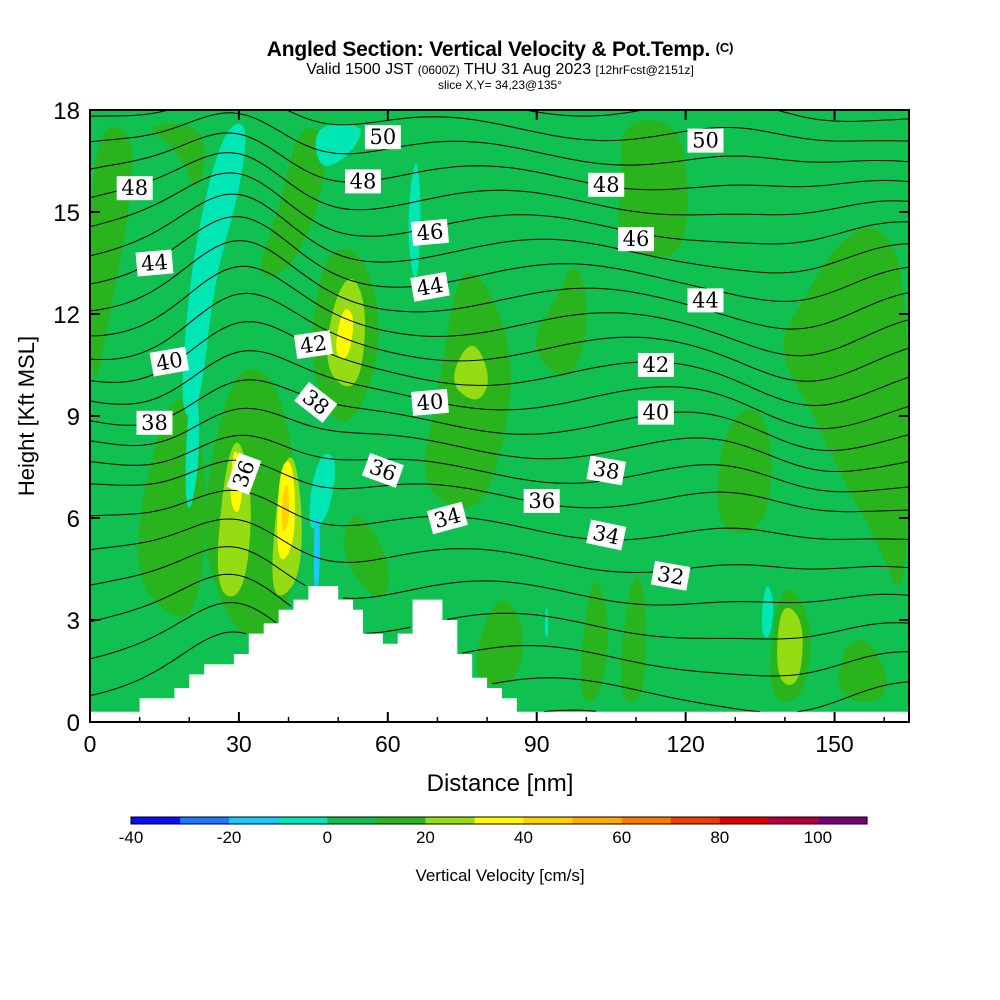 This screenshot has width=1000, height=1000. I want to click on isoline-label: 42, so click(655, 365).